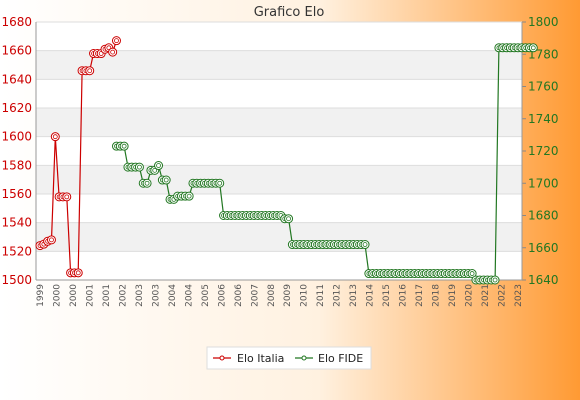 The width and height of the screenshot is (580, 400). What do you see at coordinates (543, 151) in the screenshot?
I see `right-tick-label: 1720` at bounding box center [543, 151].